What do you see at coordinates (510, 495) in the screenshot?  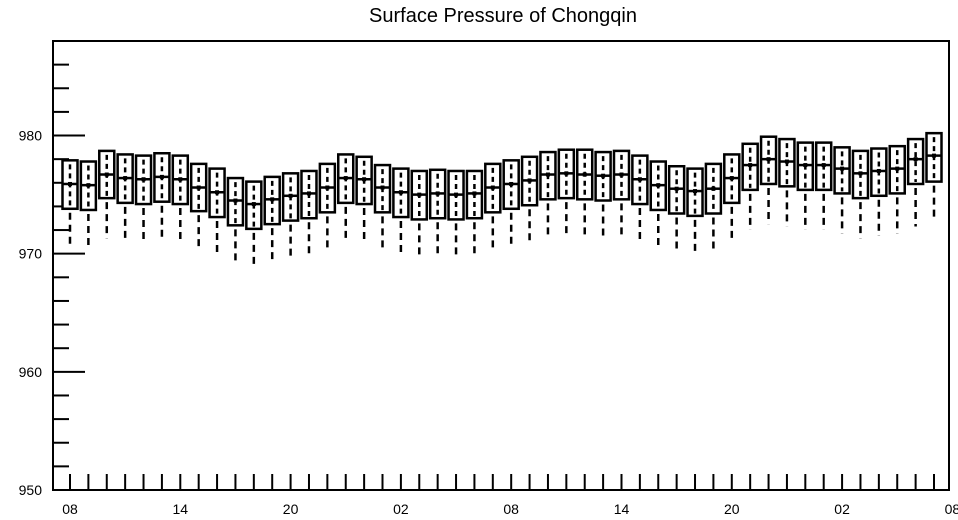 I see `x-axis: 08 14 20 02 08 14 20 02 08` at bounding box center [510, 495].